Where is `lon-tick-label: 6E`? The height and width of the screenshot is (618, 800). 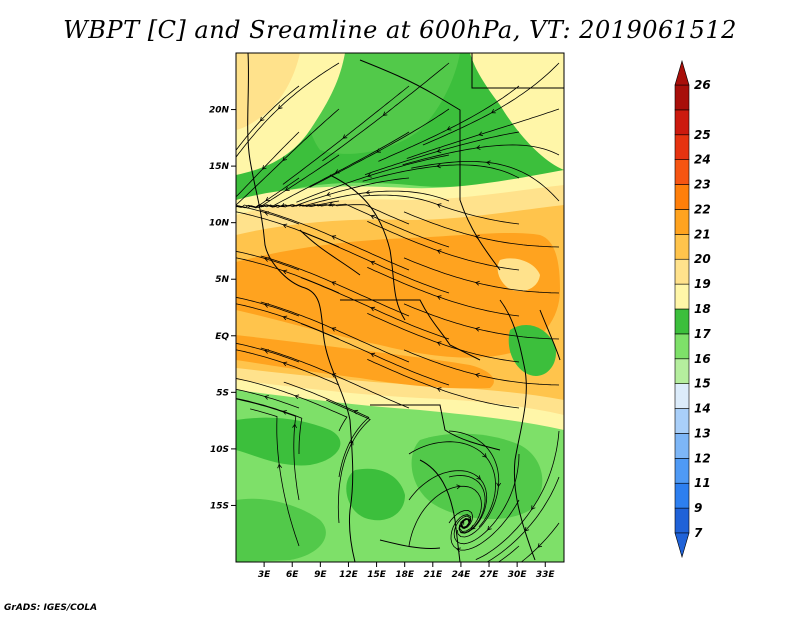 lon-tick-label: 6E is located at coordinates (292, 575).